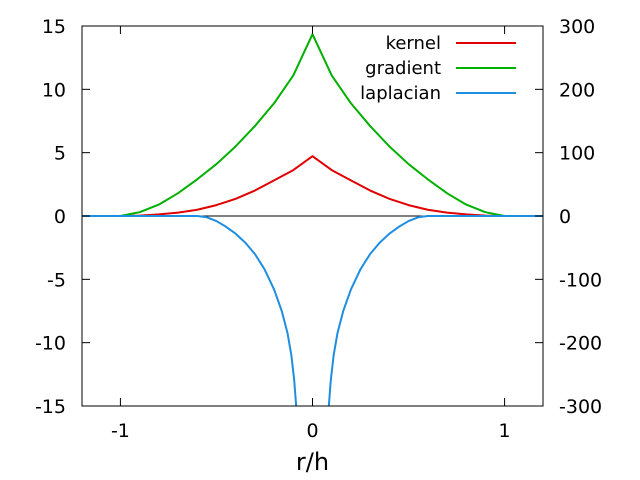  What do you see at coordinates (54, 27) in the screenshot?
I see `y-tick-label: 15` at bounding box center [54, 27].